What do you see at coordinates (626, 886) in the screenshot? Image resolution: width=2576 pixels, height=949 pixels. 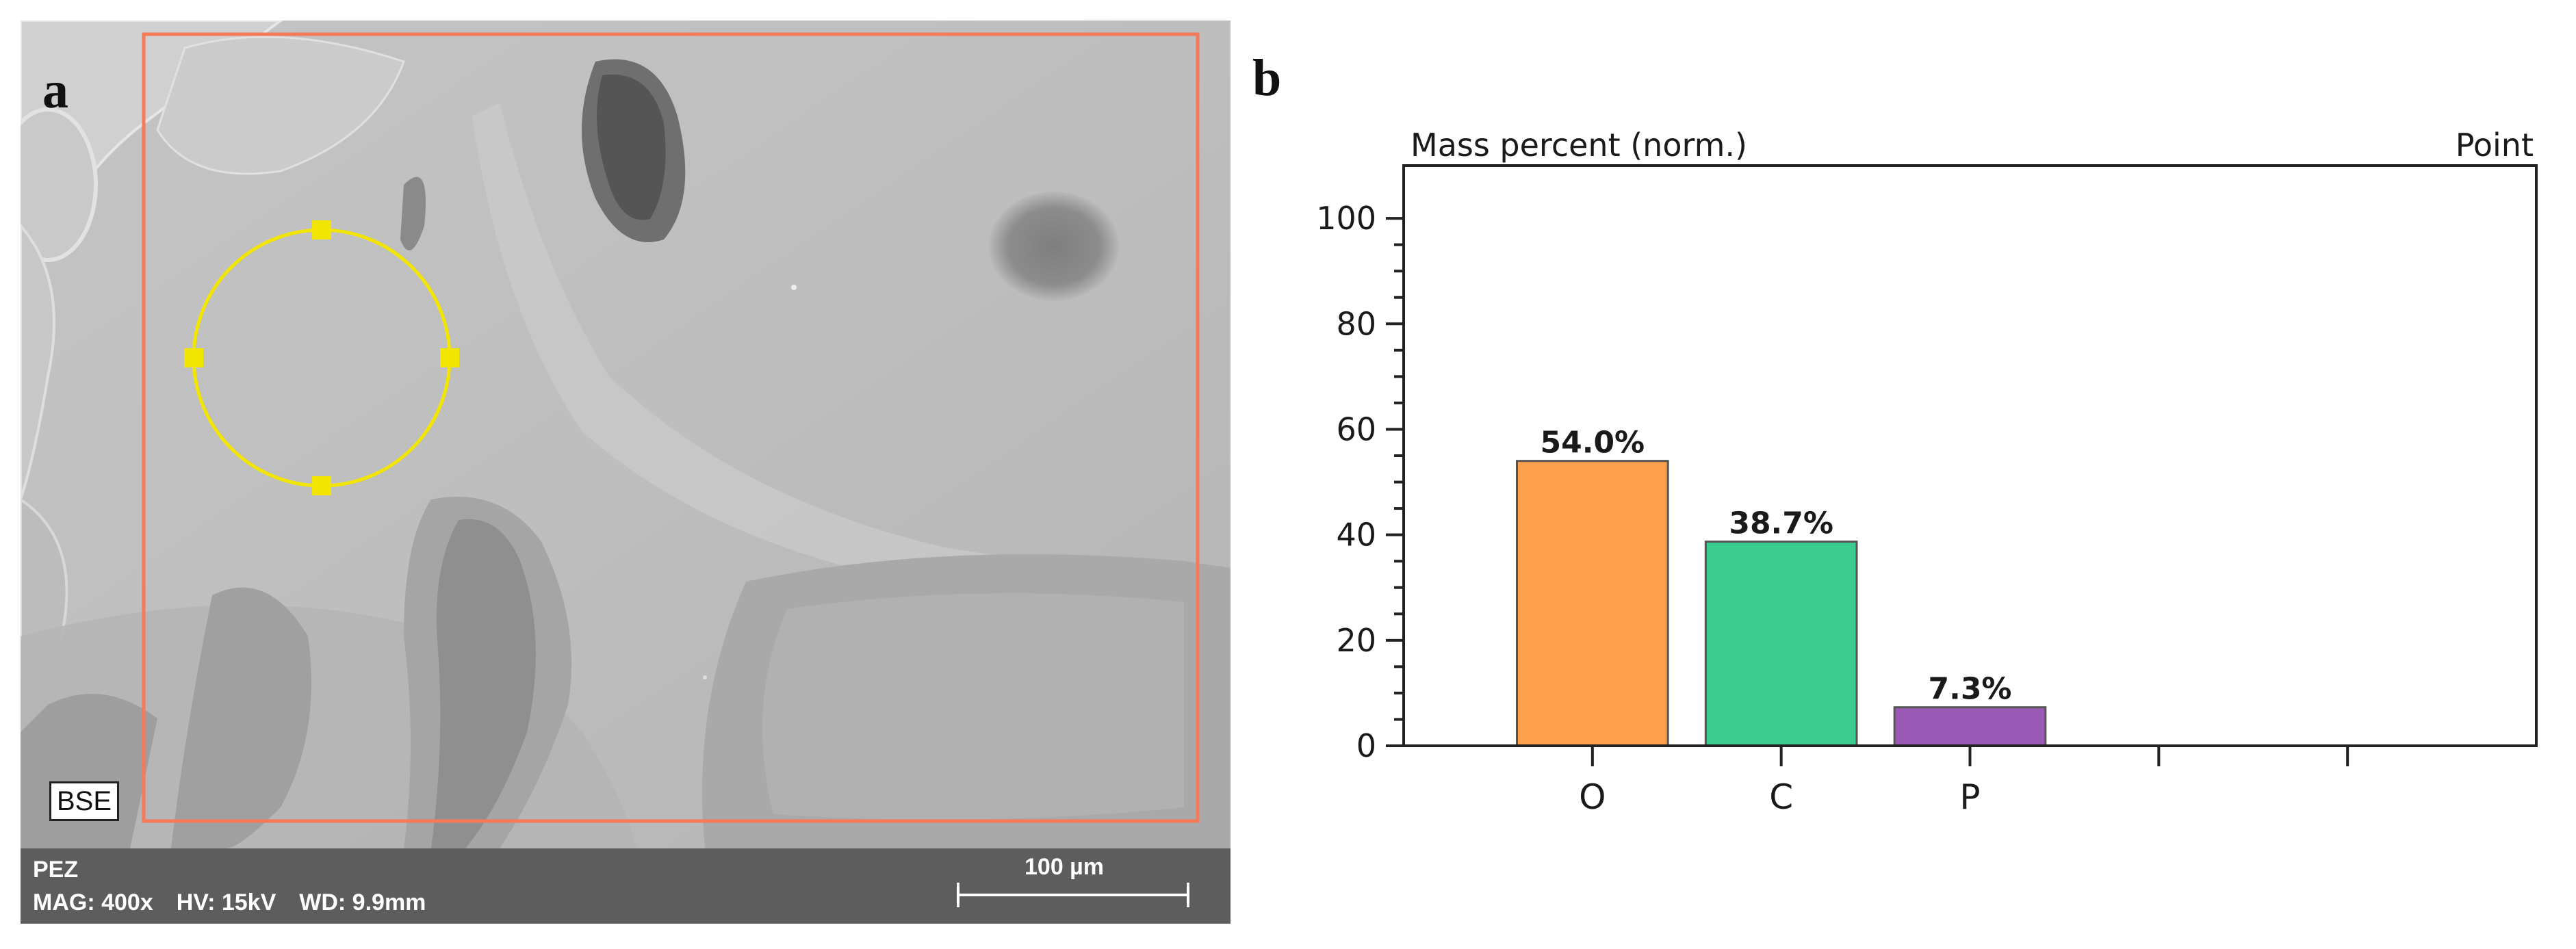 I see `sem-info-bar: PEZ MAG: 400x HV: 15kV WD: 9.9mm 100 µm` at bounding box center [626, 886].